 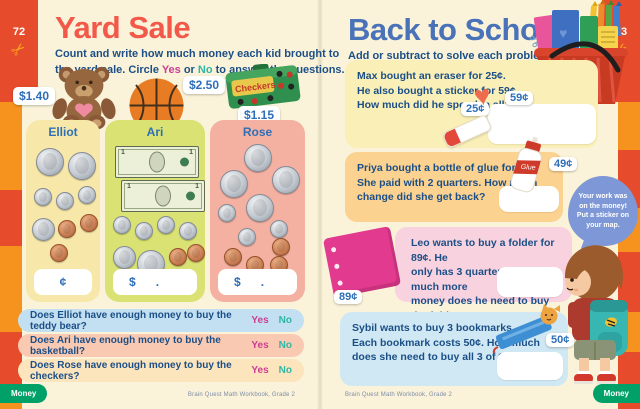 I want to click on answer-box-rose: $., so click(x=257, y=282).